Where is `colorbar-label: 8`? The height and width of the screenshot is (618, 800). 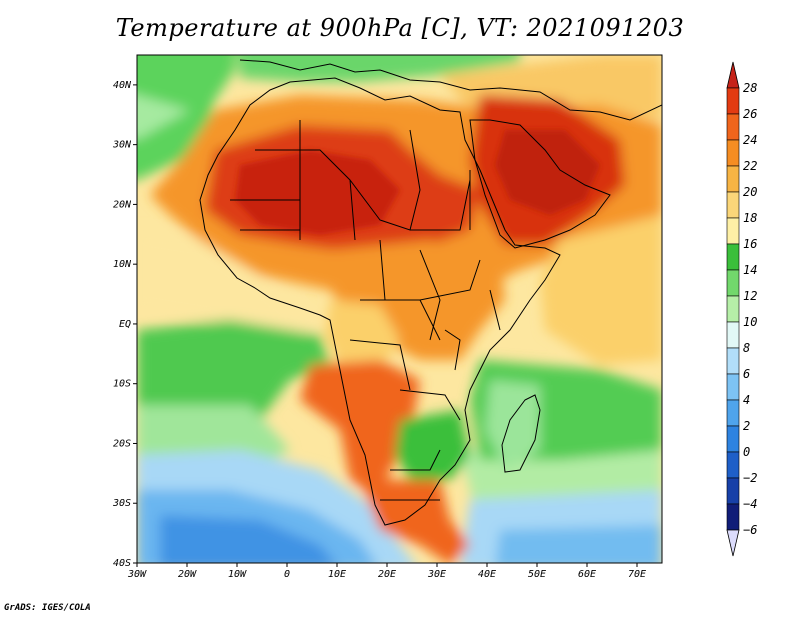
colorbar-label: 8 is located at coordinates (746, 348).